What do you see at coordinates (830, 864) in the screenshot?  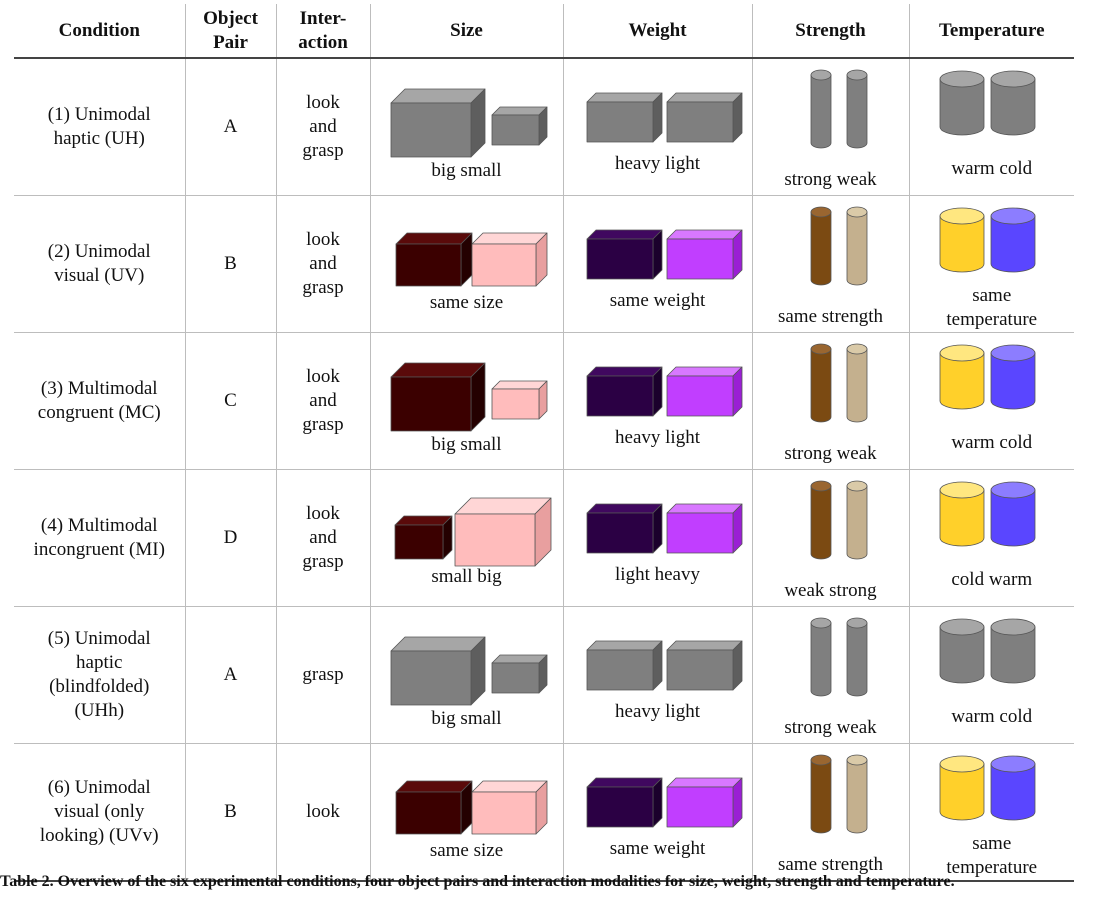 I see `strength-label: same strength` at bounding box center [830, 864].